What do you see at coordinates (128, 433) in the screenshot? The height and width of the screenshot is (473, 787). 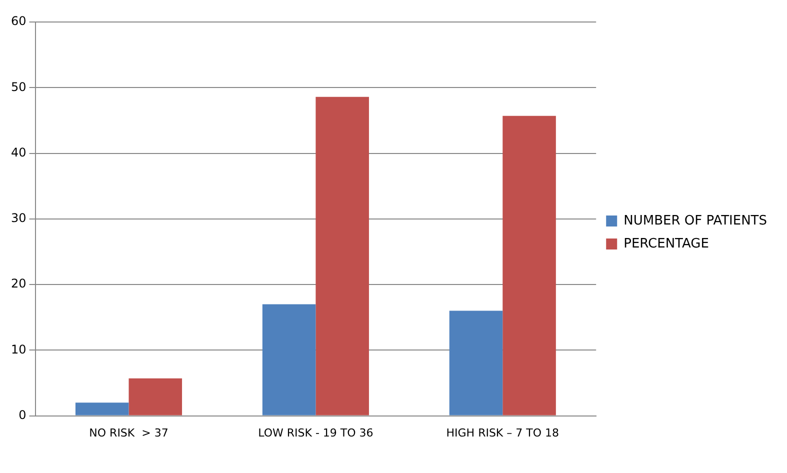 I see `x-tick-label: NO RISK > 37` at bounding box center [128, 433].